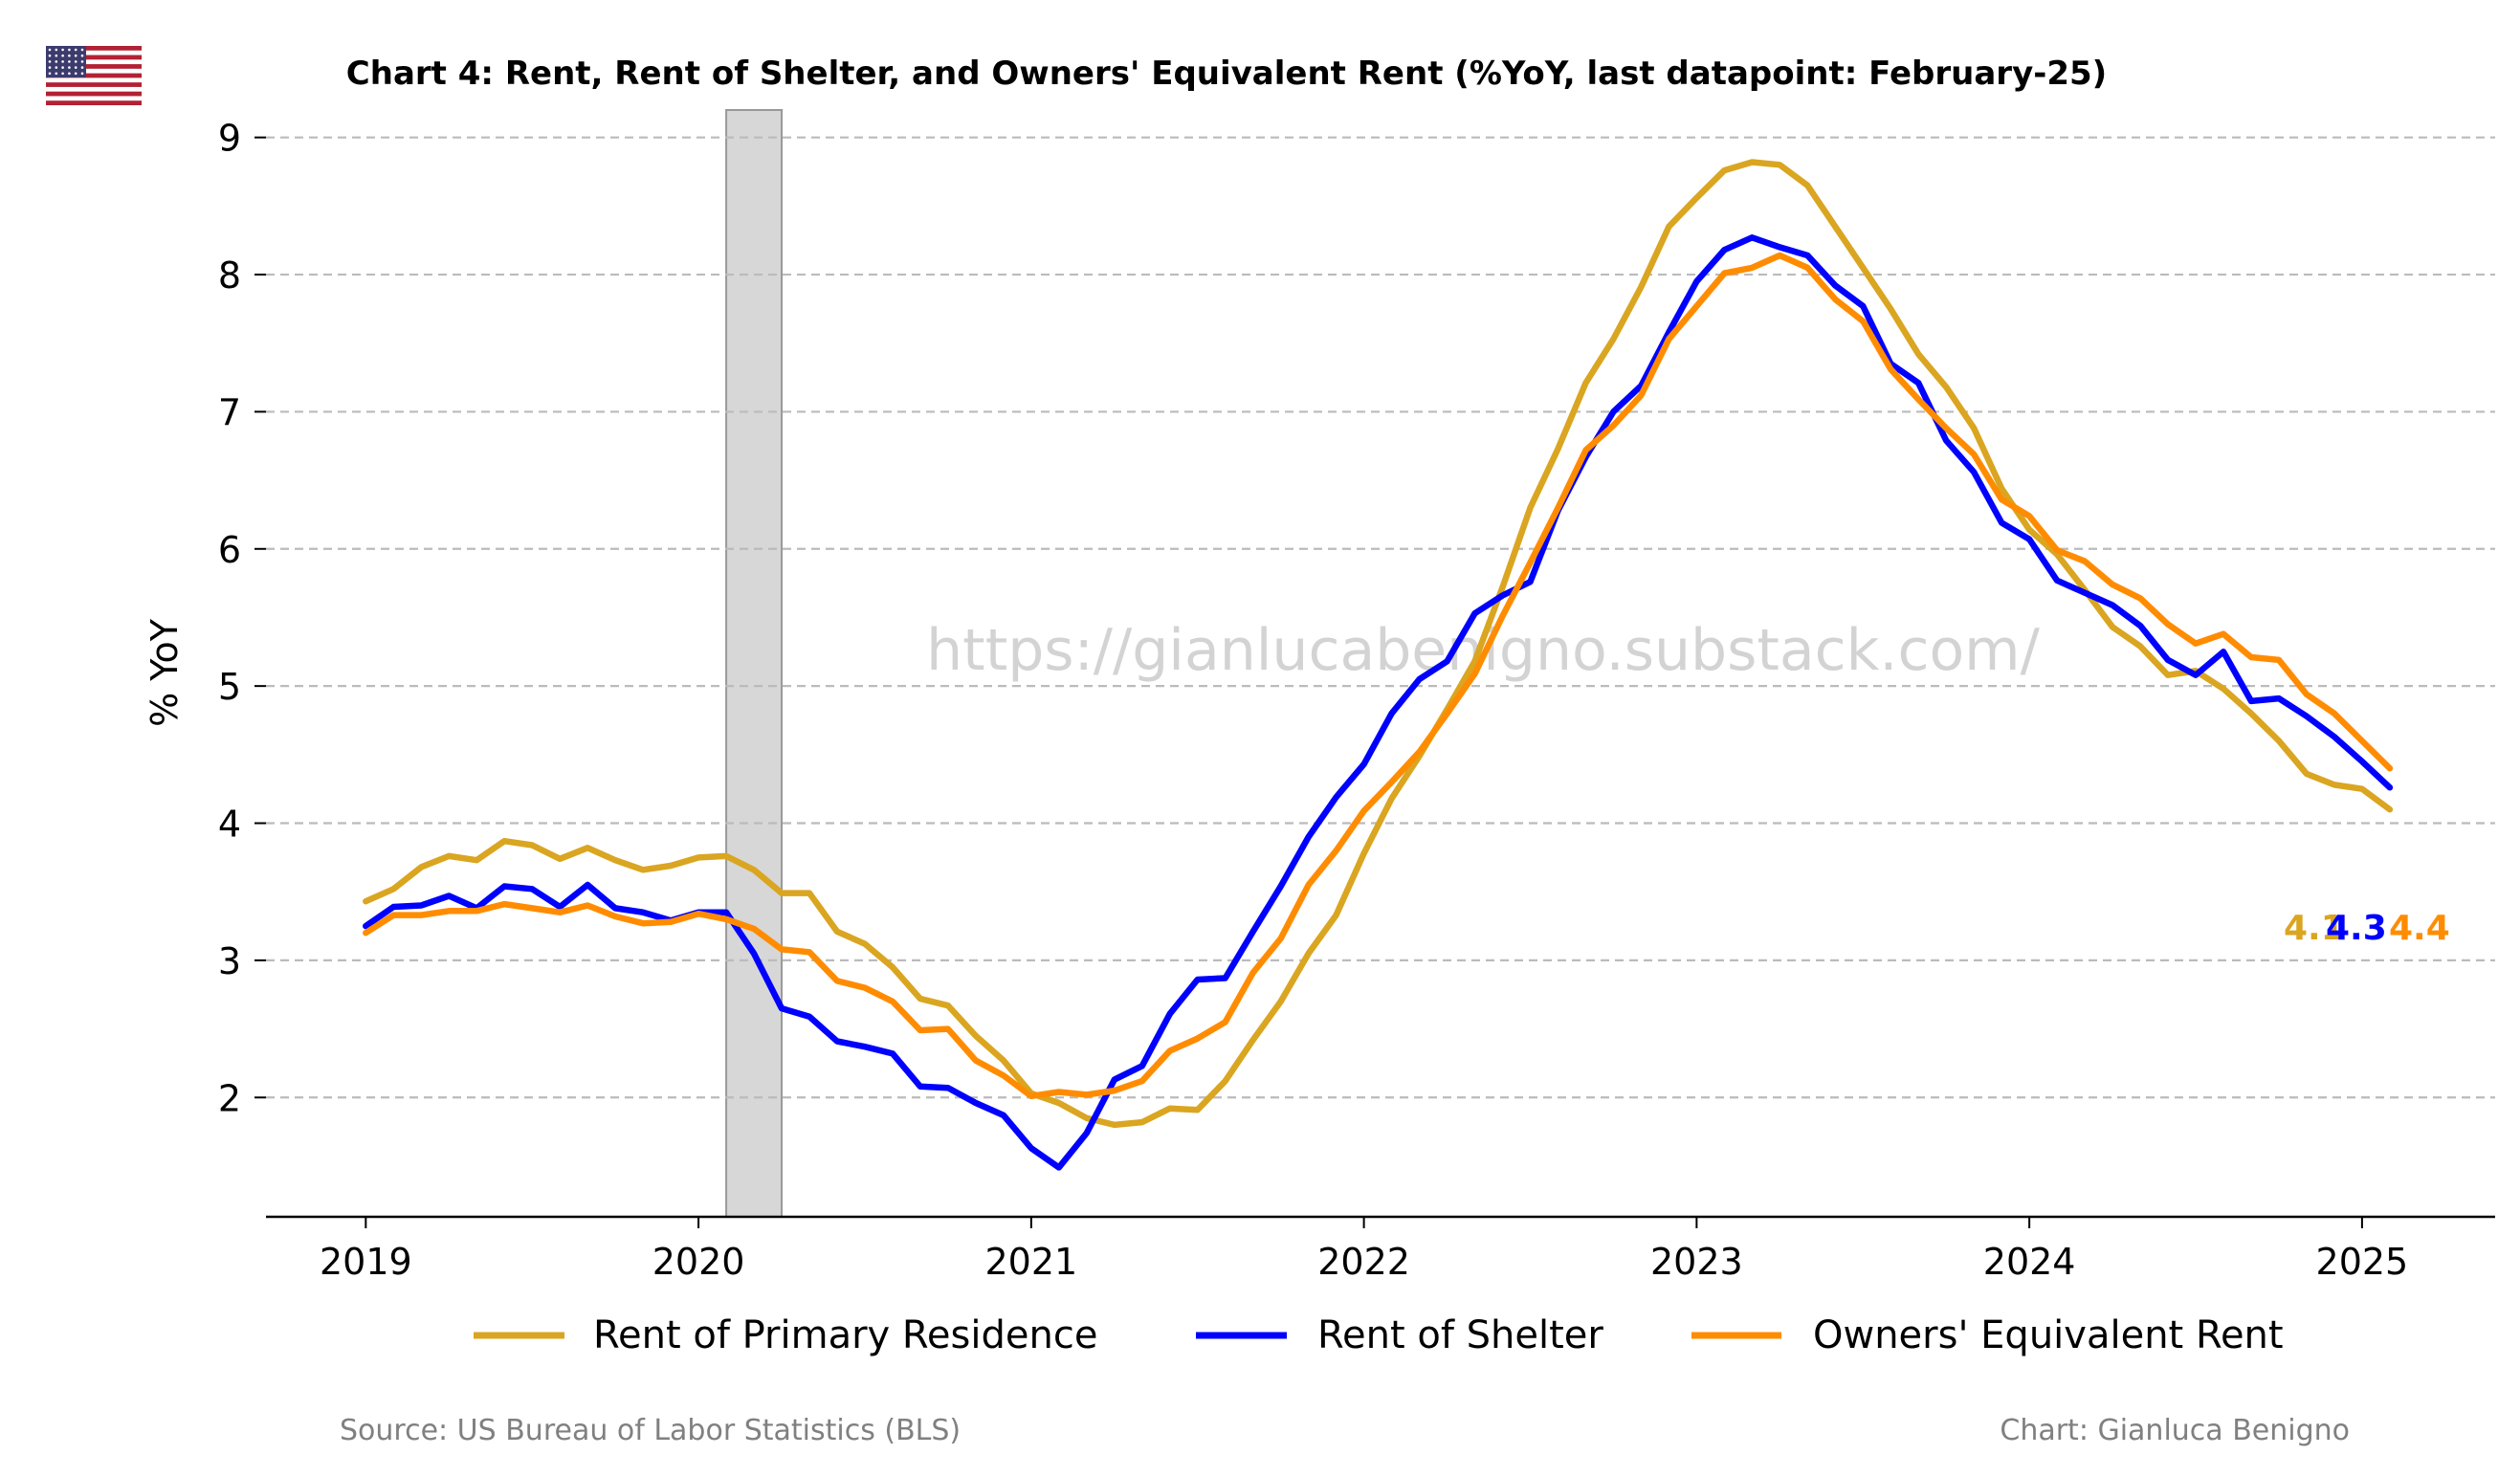  I want to click on x-tick-label: 2020, so click(699, 1262).